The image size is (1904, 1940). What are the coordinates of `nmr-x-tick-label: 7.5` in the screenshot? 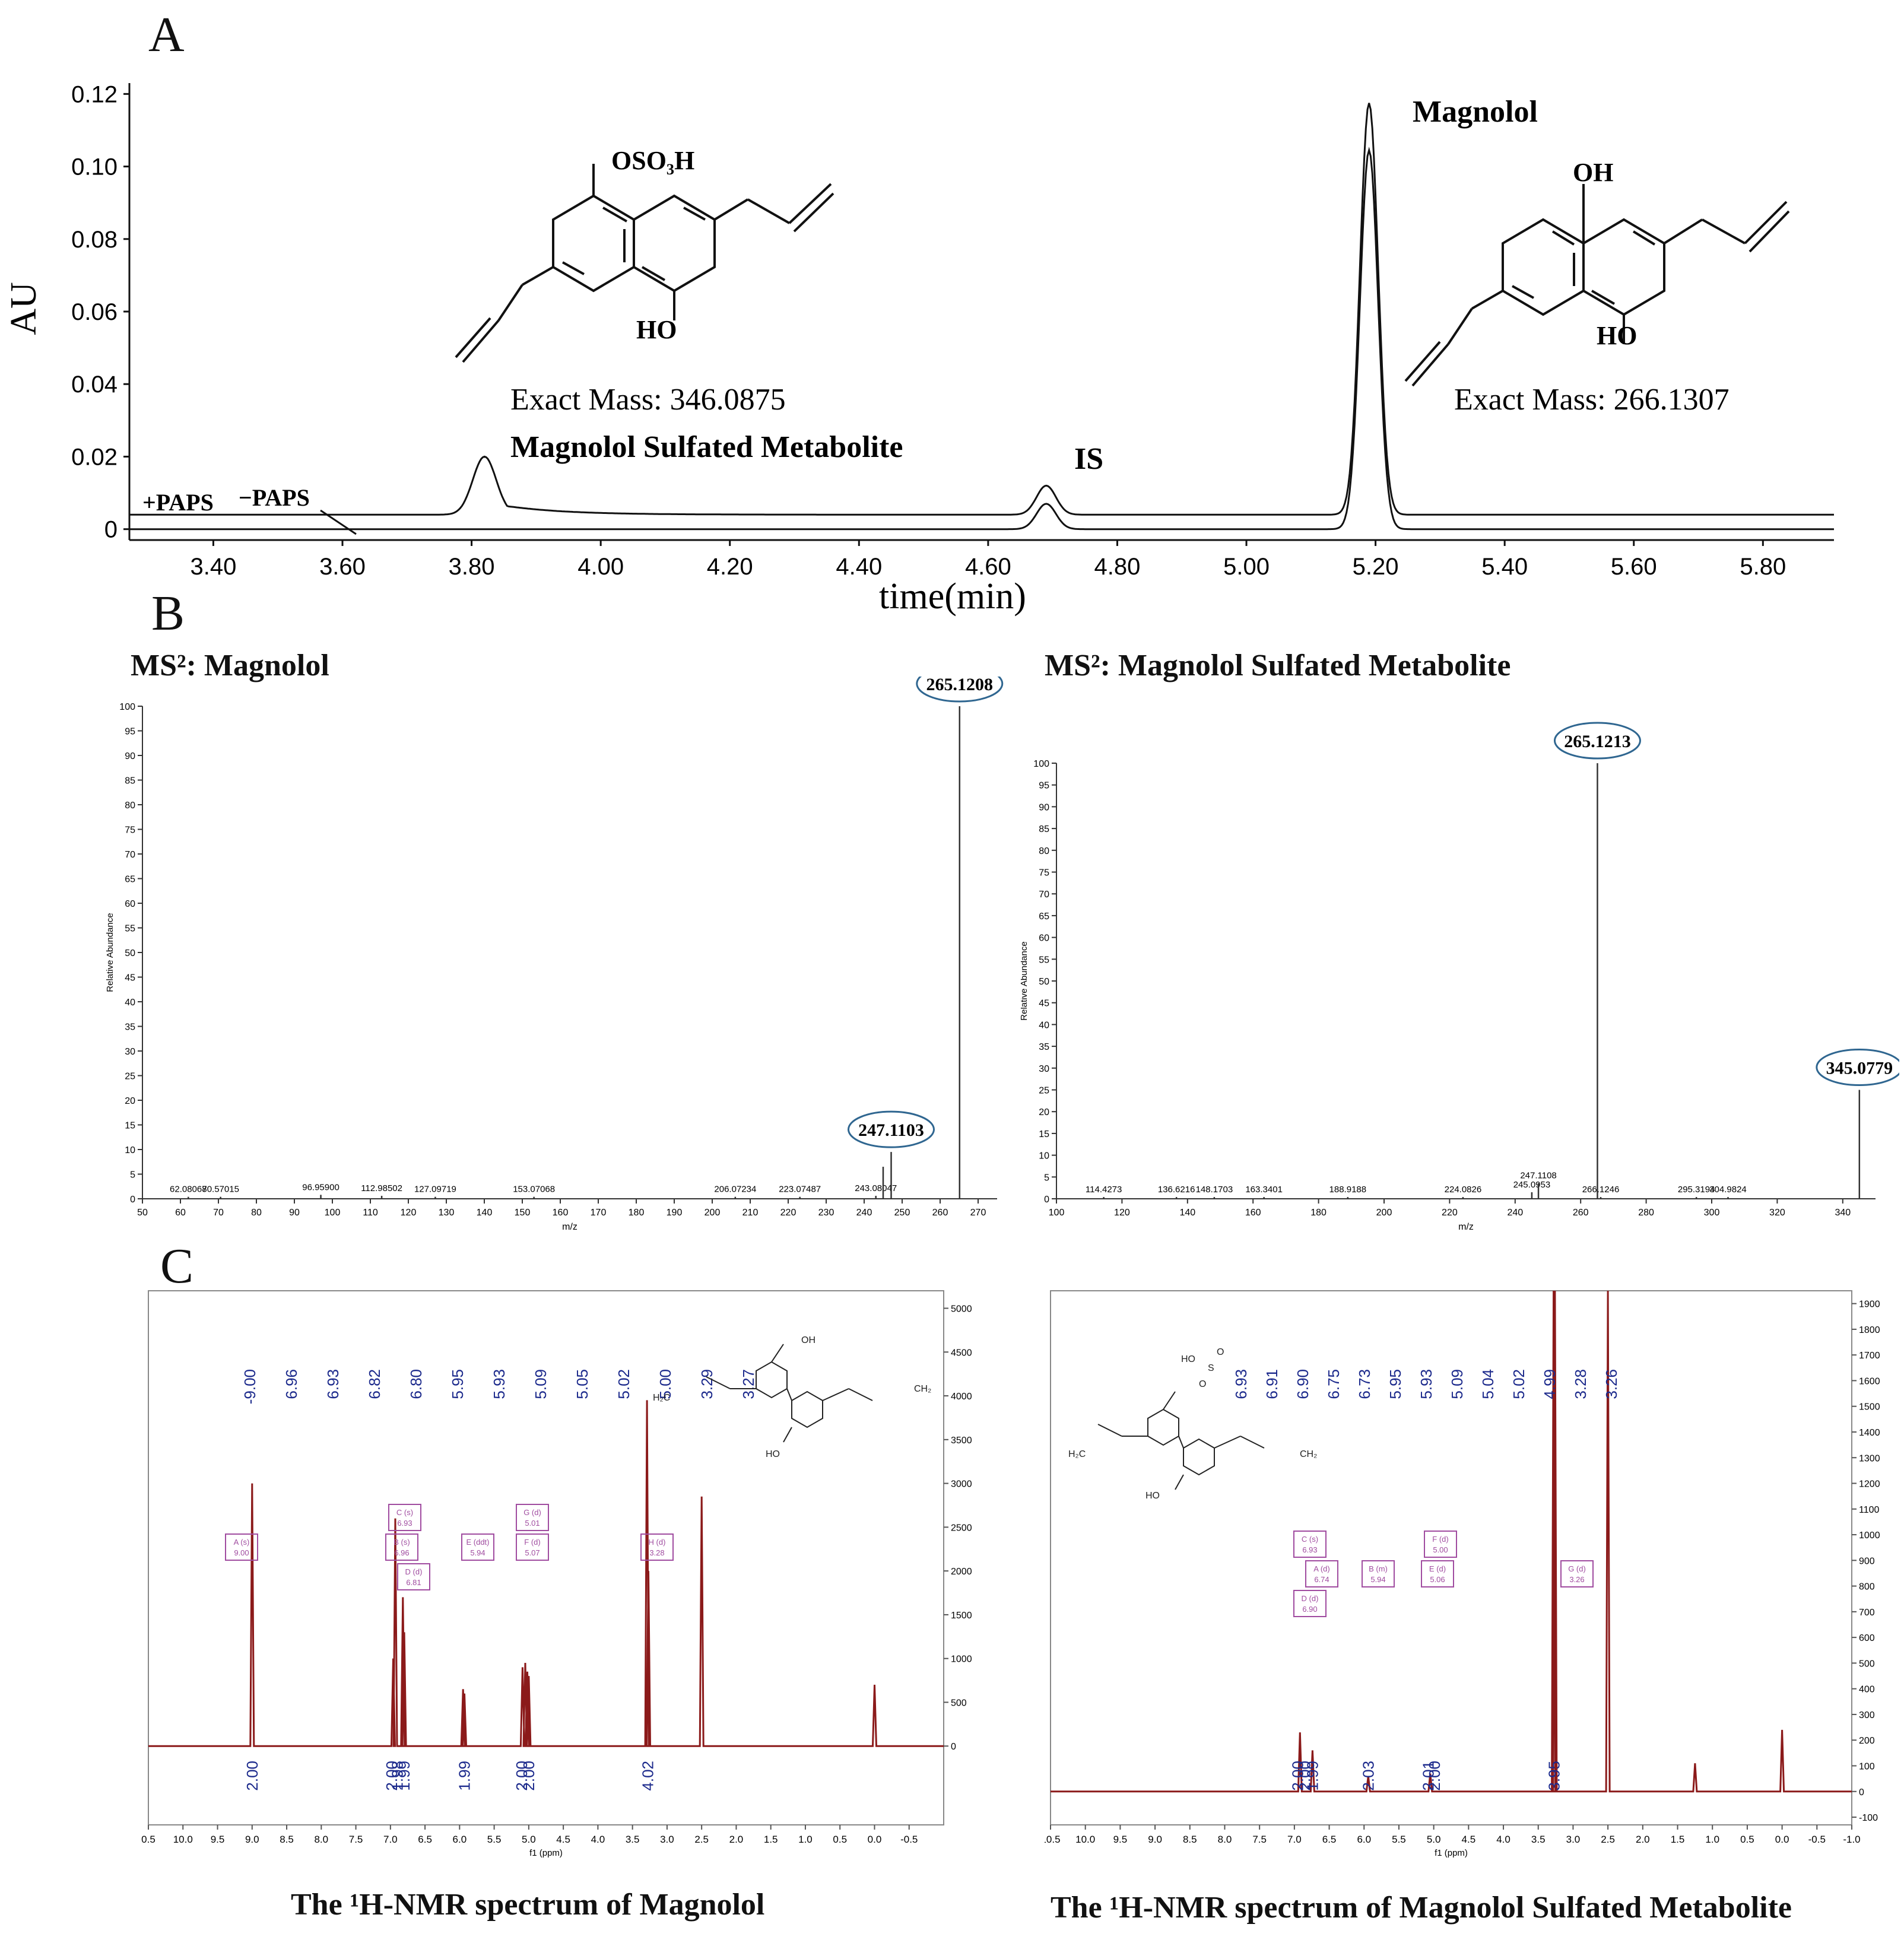 It's located at (356, 1840).